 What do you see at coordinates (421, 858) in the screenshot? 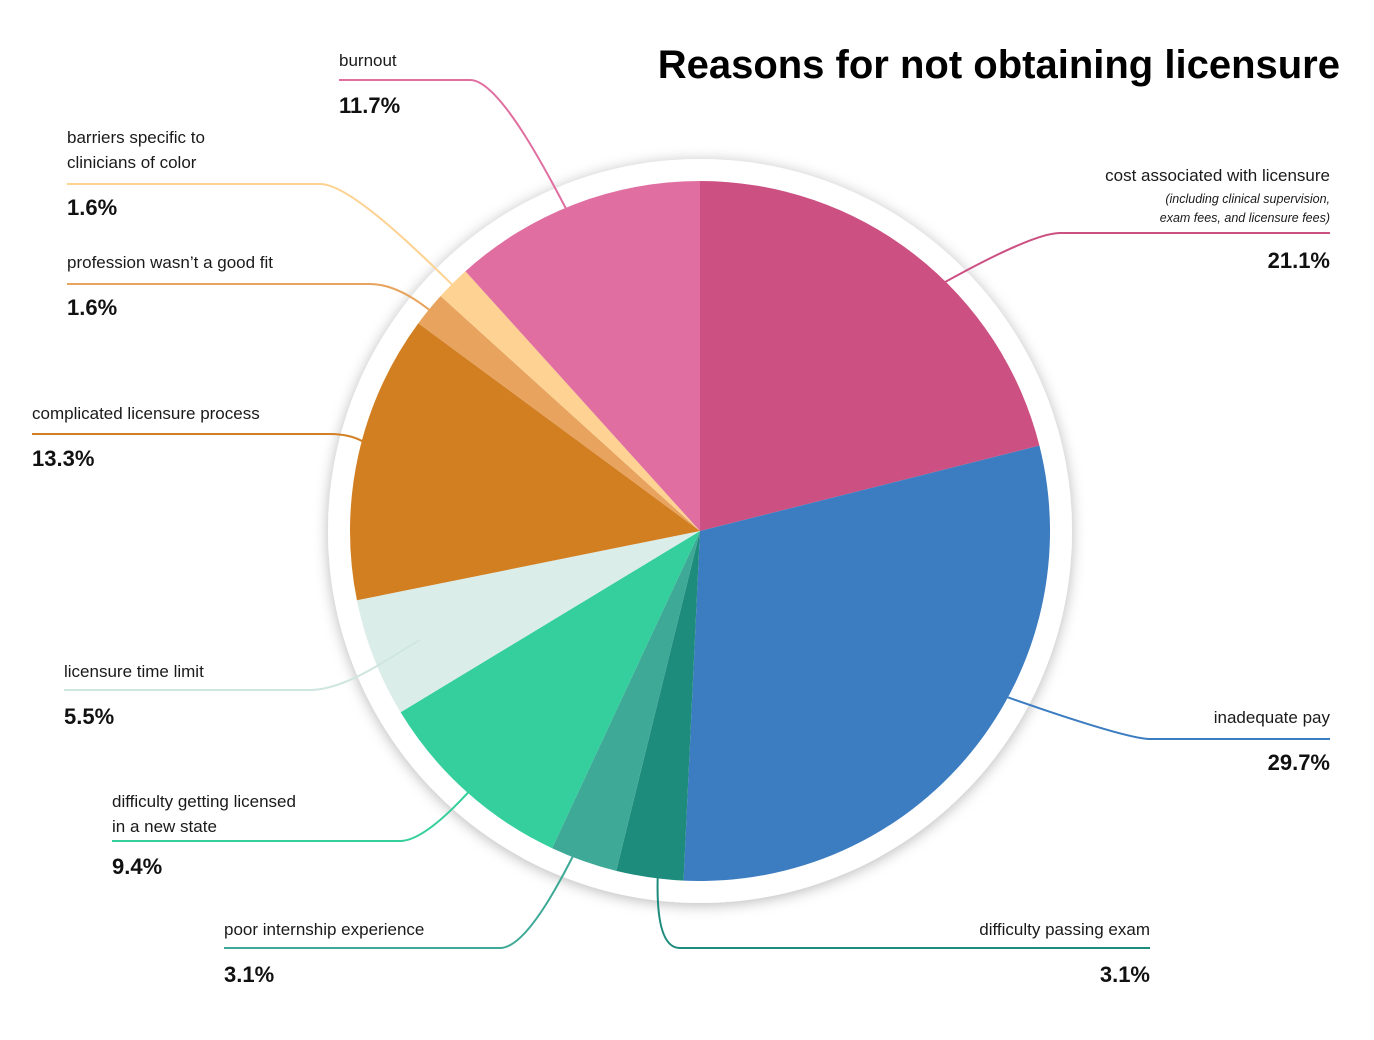
I see `leader-line-poor-internship` at bounding box center [421, 858].